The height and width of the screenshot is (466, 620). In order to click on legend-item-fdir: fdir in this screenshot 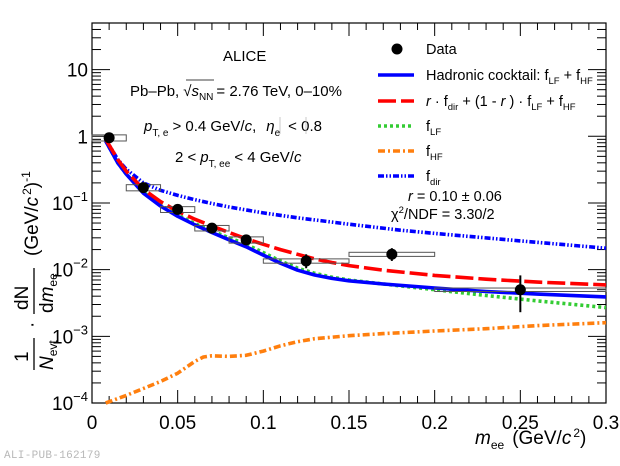, I will do `click(409, 178)`.